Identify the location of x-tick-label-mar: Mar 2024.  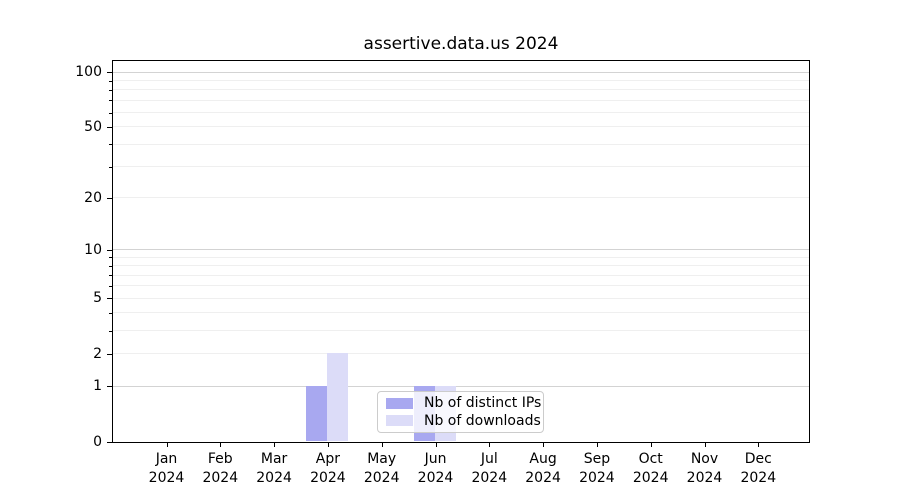
(274, 468).